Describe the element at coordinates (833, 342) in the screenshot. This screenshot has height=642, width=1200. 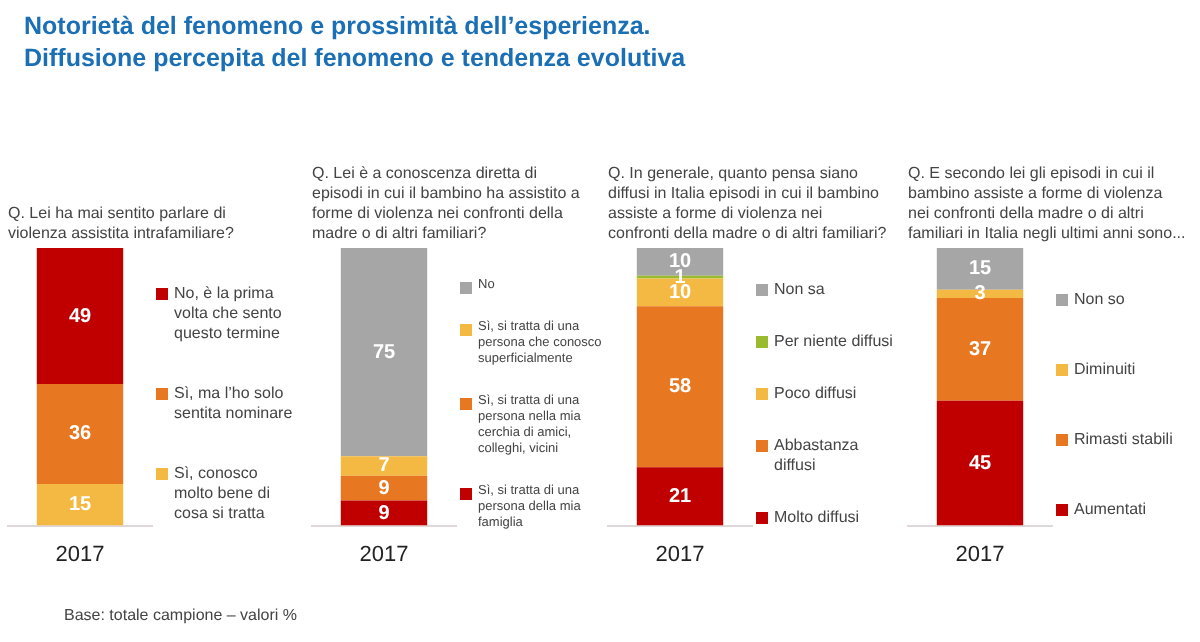
I see `legend-label: Per niente diffusi` at that location.